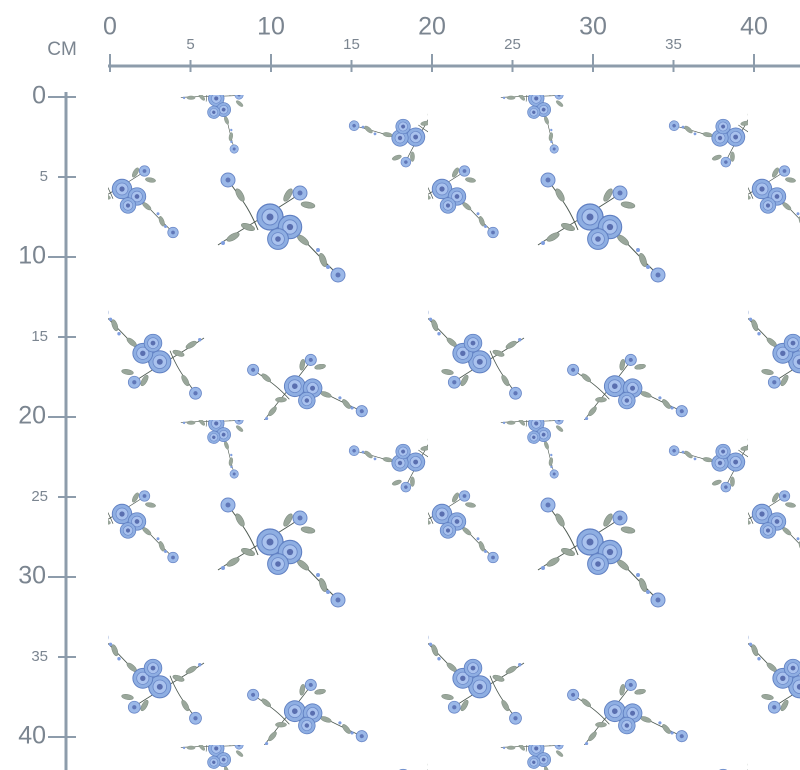 The height and width of the screenshot is (770, 800). What do you see at coordinates (44, 176) in the screenshot?
I see `y-ruler-label: 5` at bounding box center [44, 176].